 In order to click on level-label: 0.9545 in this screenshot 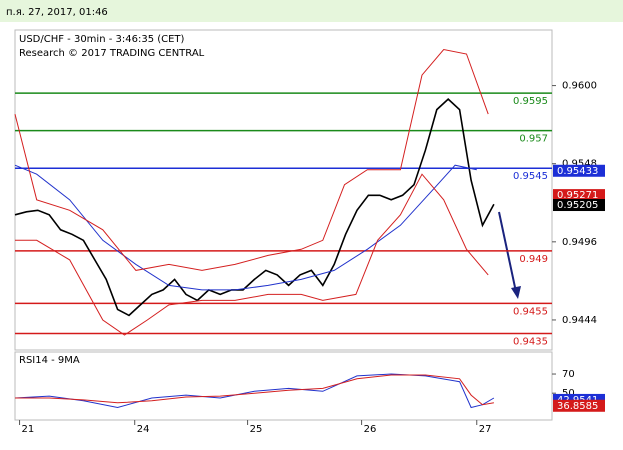, I will do `click(530, 176)`.